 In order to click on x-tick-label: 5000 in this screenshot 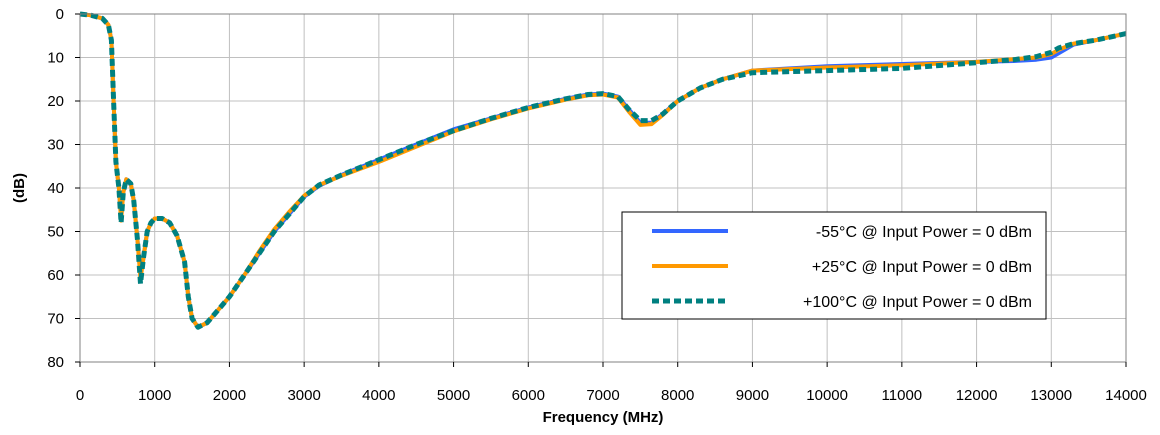, I will do `click(453, 395)`.